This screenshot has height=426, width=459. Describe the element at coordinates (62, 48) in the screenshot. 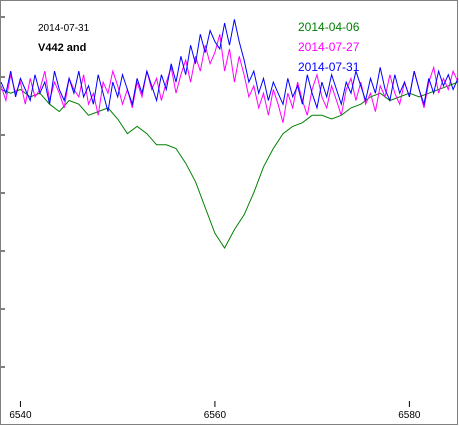

I see `chart-title: V442 and` at that location.